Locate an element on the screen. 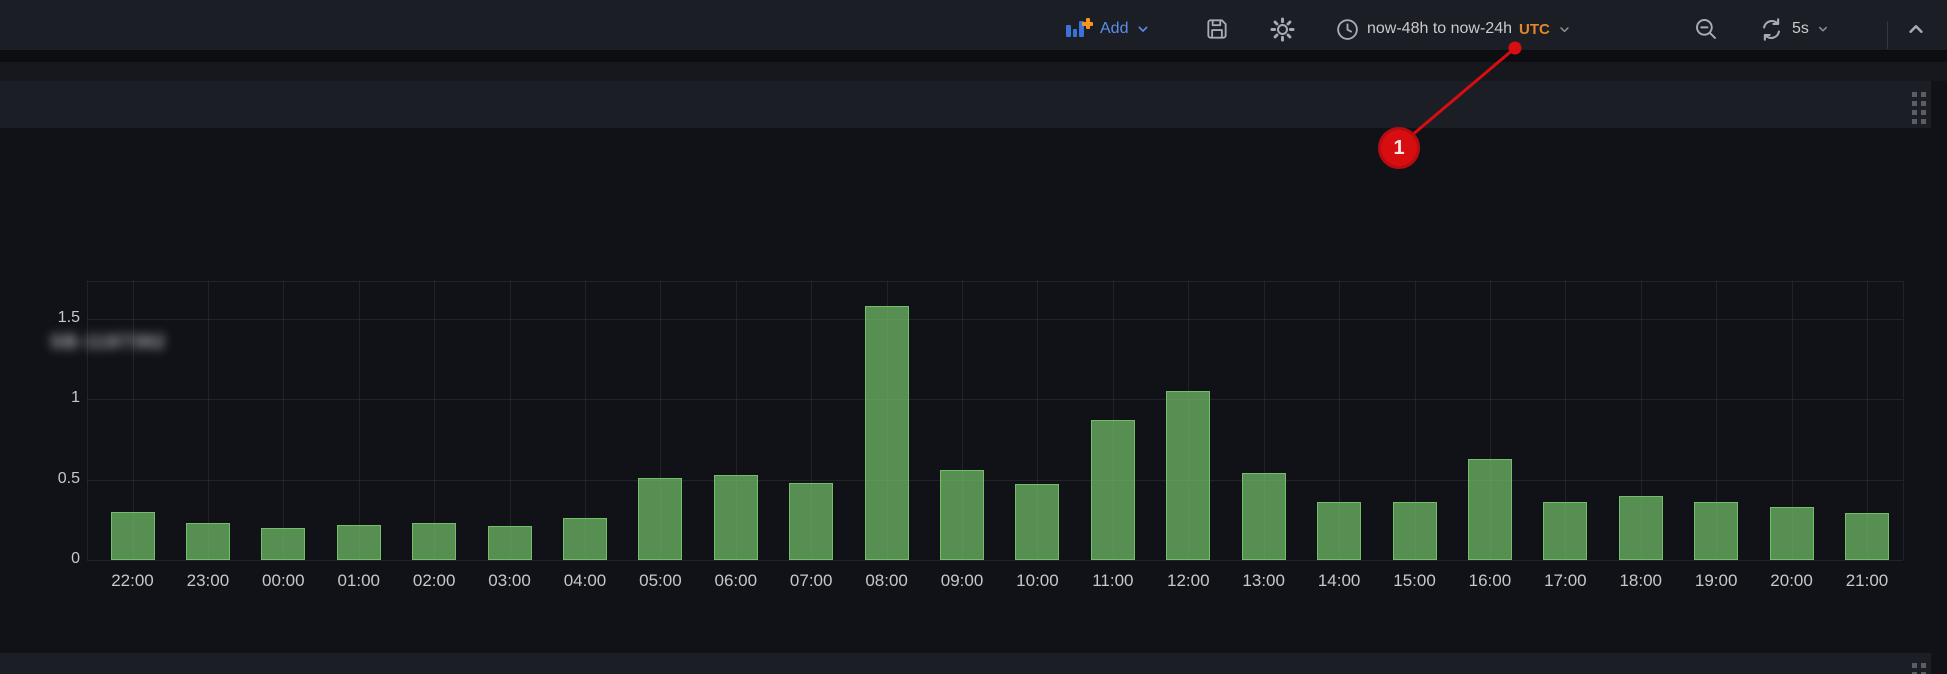 The height and width of the screenshot is (674, 1947). zoom-out-icon is located at coordinates (1706, 29).